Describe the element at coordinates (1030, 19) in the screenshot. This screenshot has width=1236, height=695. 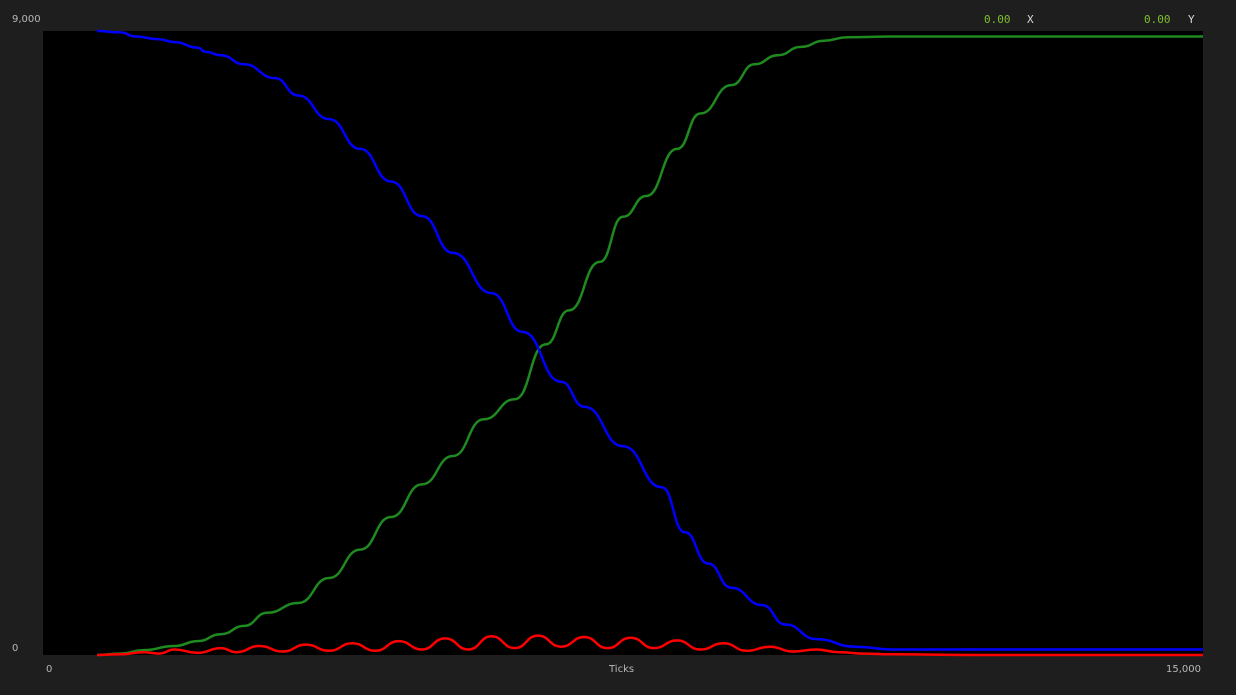
I see `x-readout-label: X` at that location.